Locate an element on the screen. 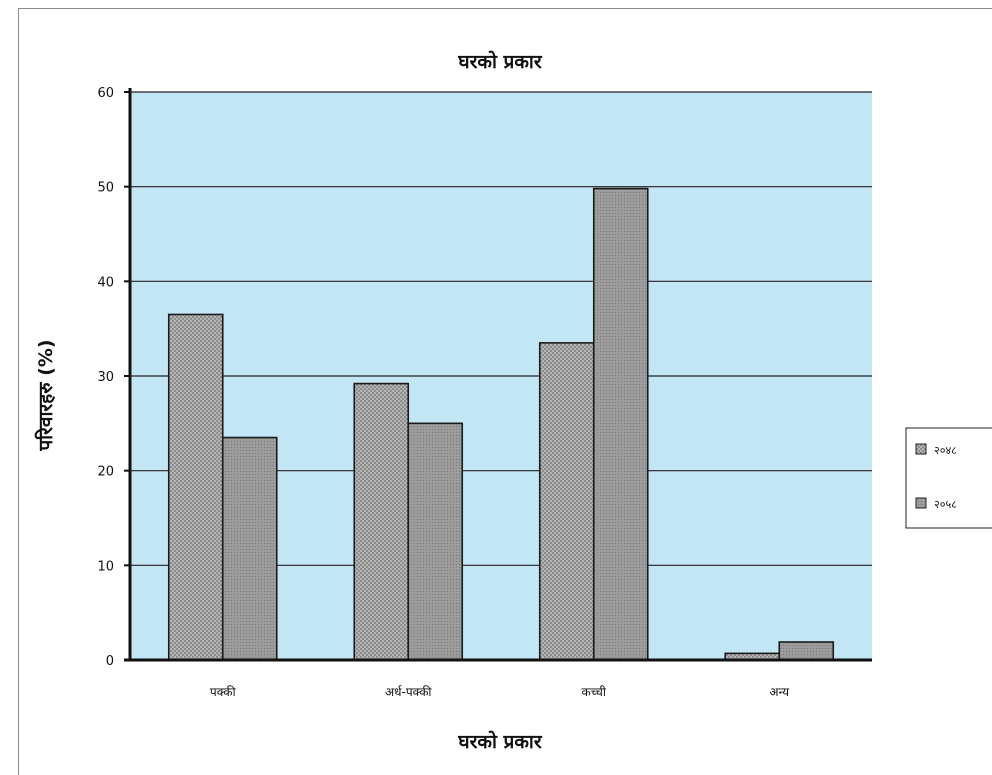 This screenshot has width=992, height=775. y-tick-labels: 0 10 20 30 40 50 60 is located at coordinates (105, 377).